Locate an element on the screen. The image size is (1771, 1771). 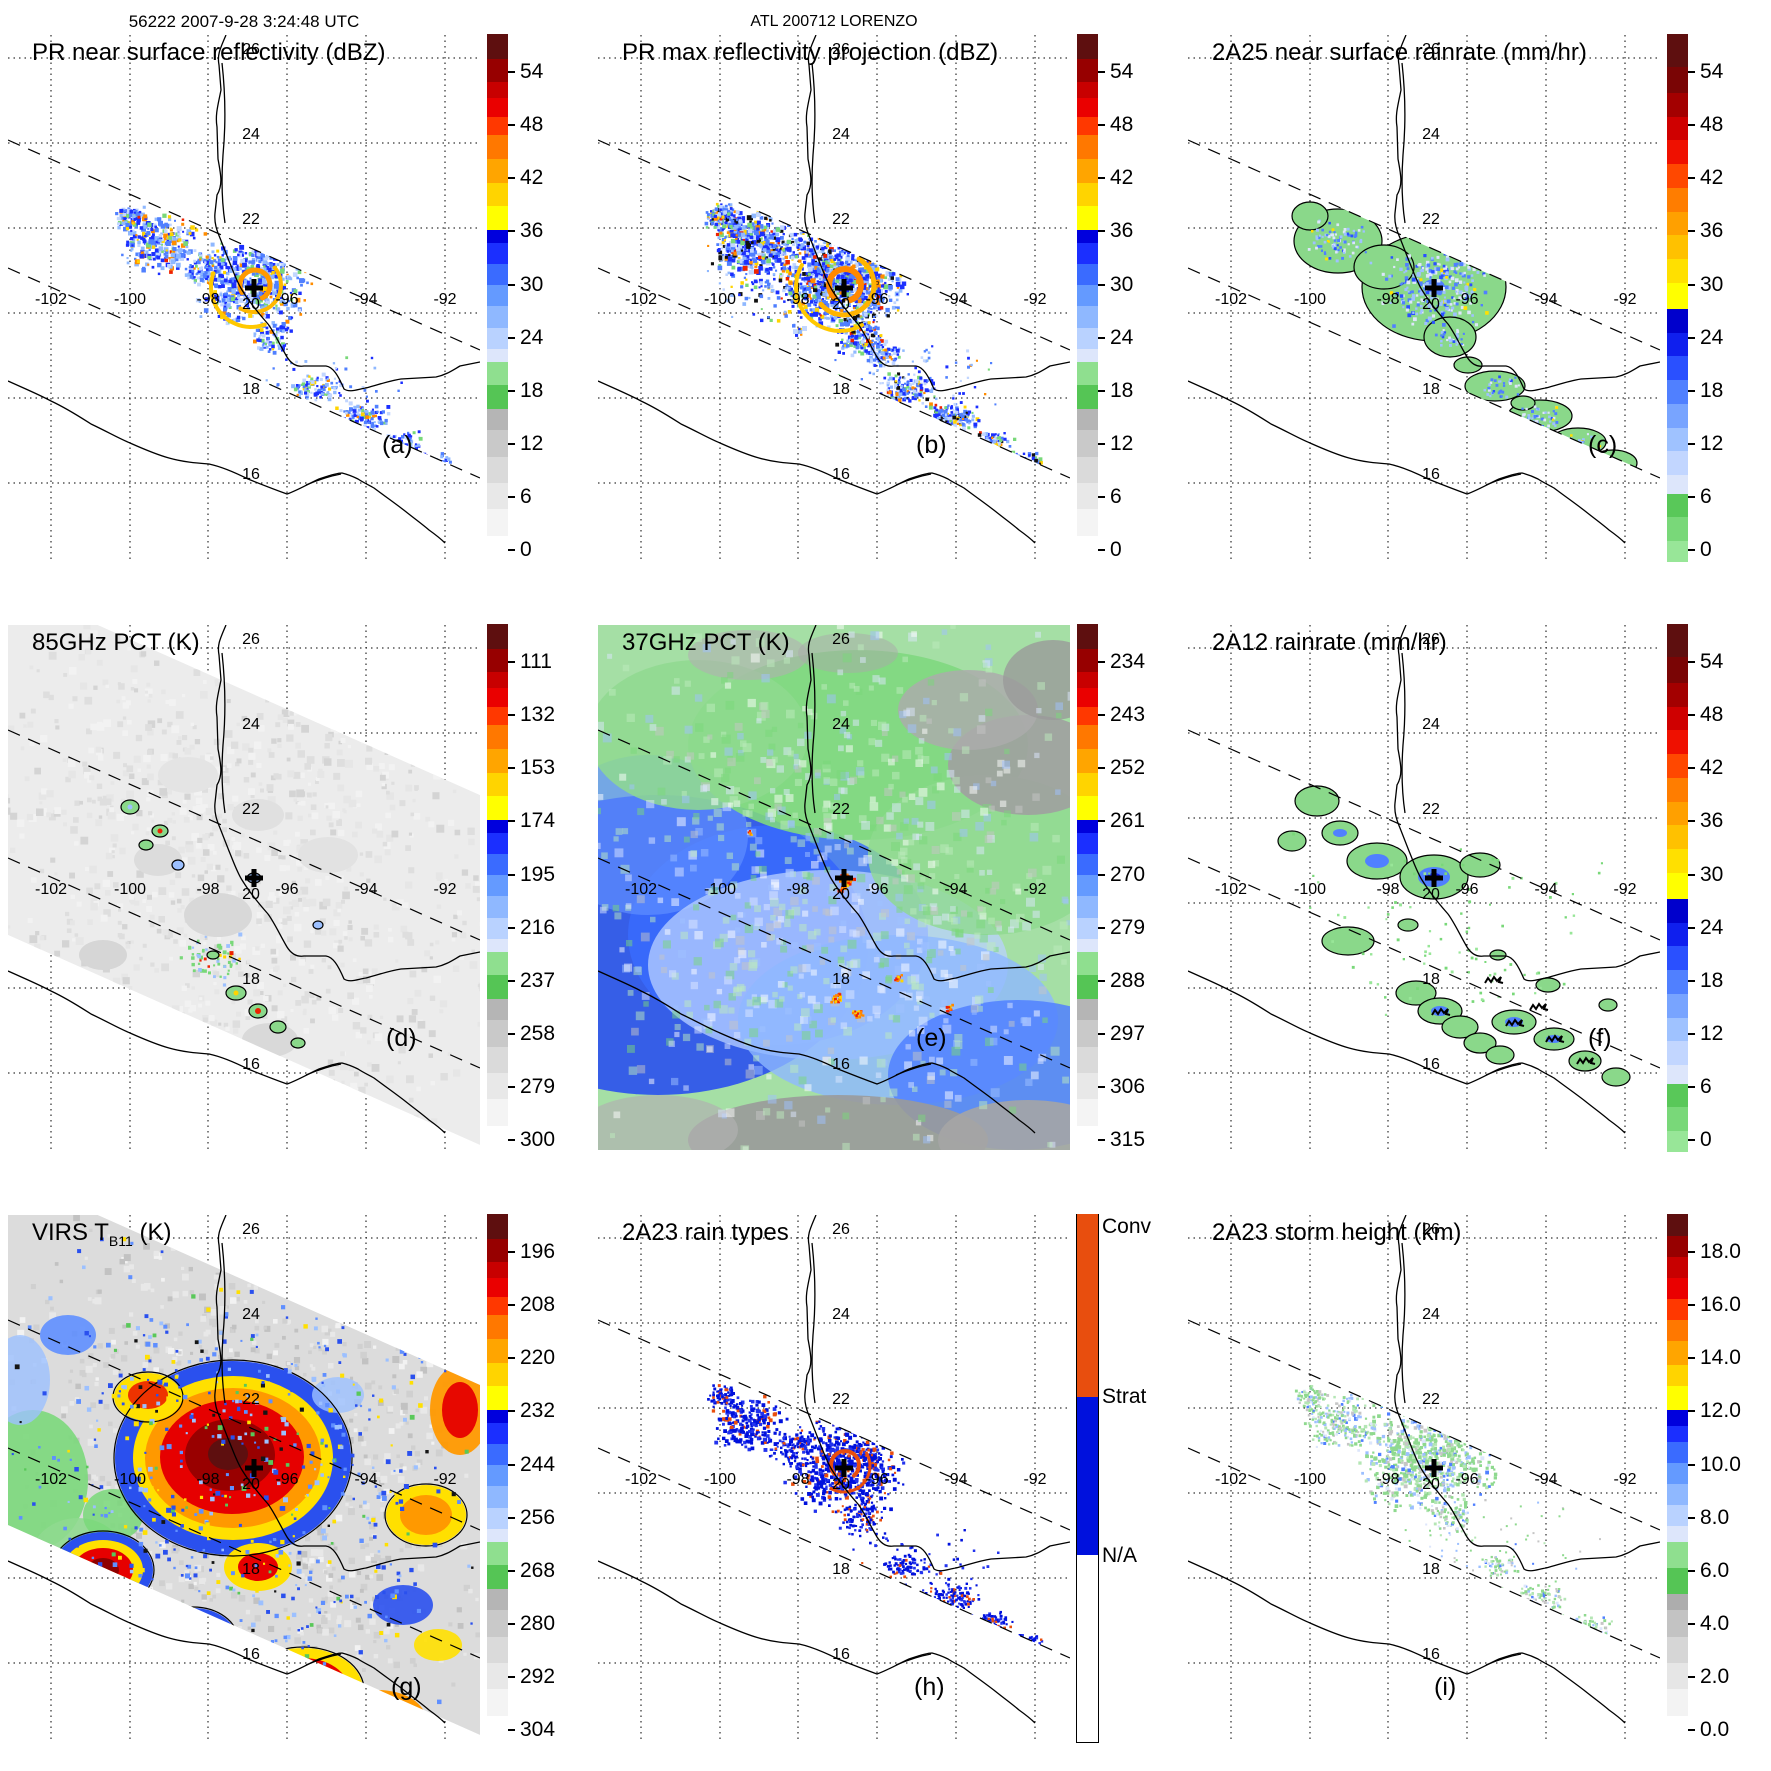
colorbar-tick-label: 48 is located at coordinates (532, 125).